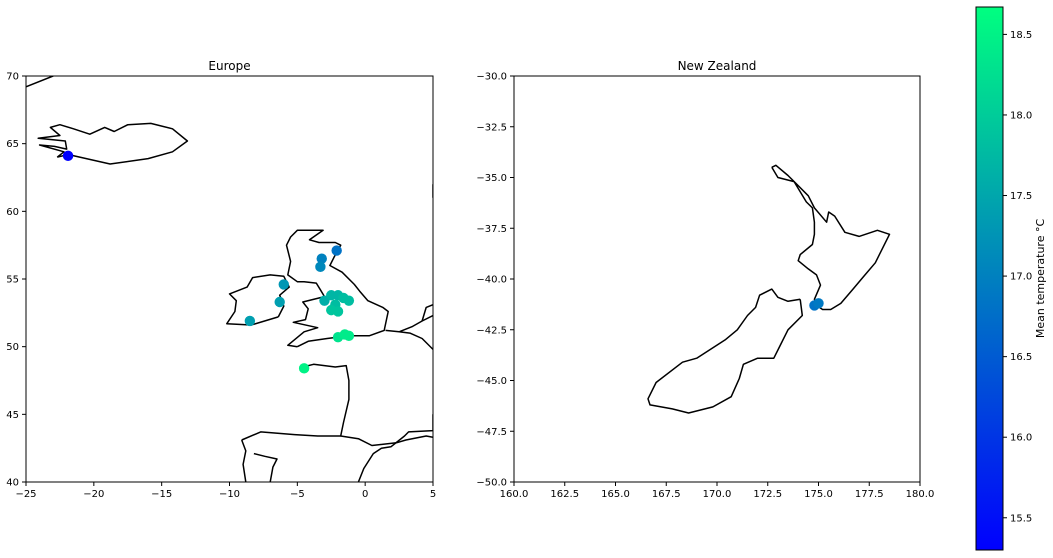  Describe the element at coordinates (666, 494) in the screenshot. I see `new-zealand-x-tick-label: 167.5` at that location.